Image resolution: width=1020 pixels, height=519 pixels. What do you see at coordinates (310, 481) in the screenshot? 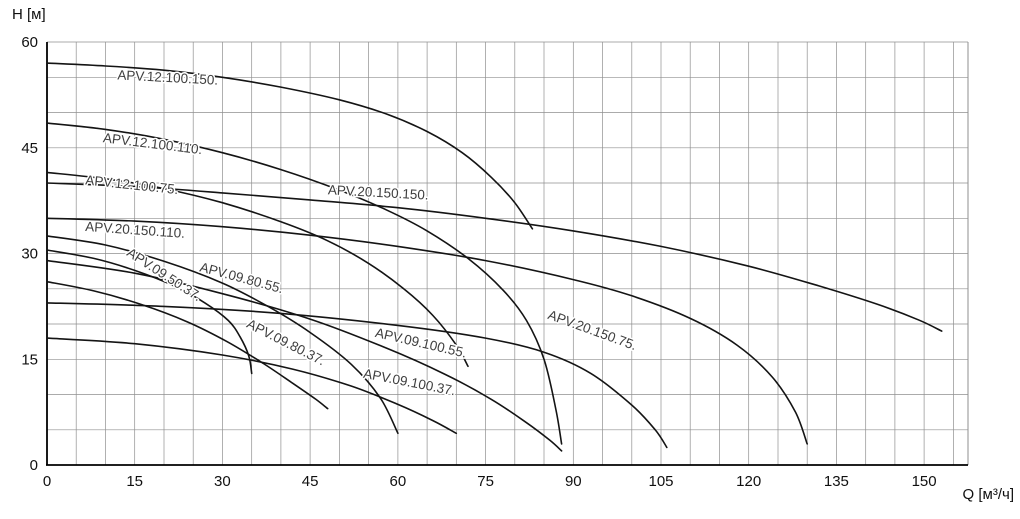
I see `x-tick-label: 45` at bounding box center [310, 481].